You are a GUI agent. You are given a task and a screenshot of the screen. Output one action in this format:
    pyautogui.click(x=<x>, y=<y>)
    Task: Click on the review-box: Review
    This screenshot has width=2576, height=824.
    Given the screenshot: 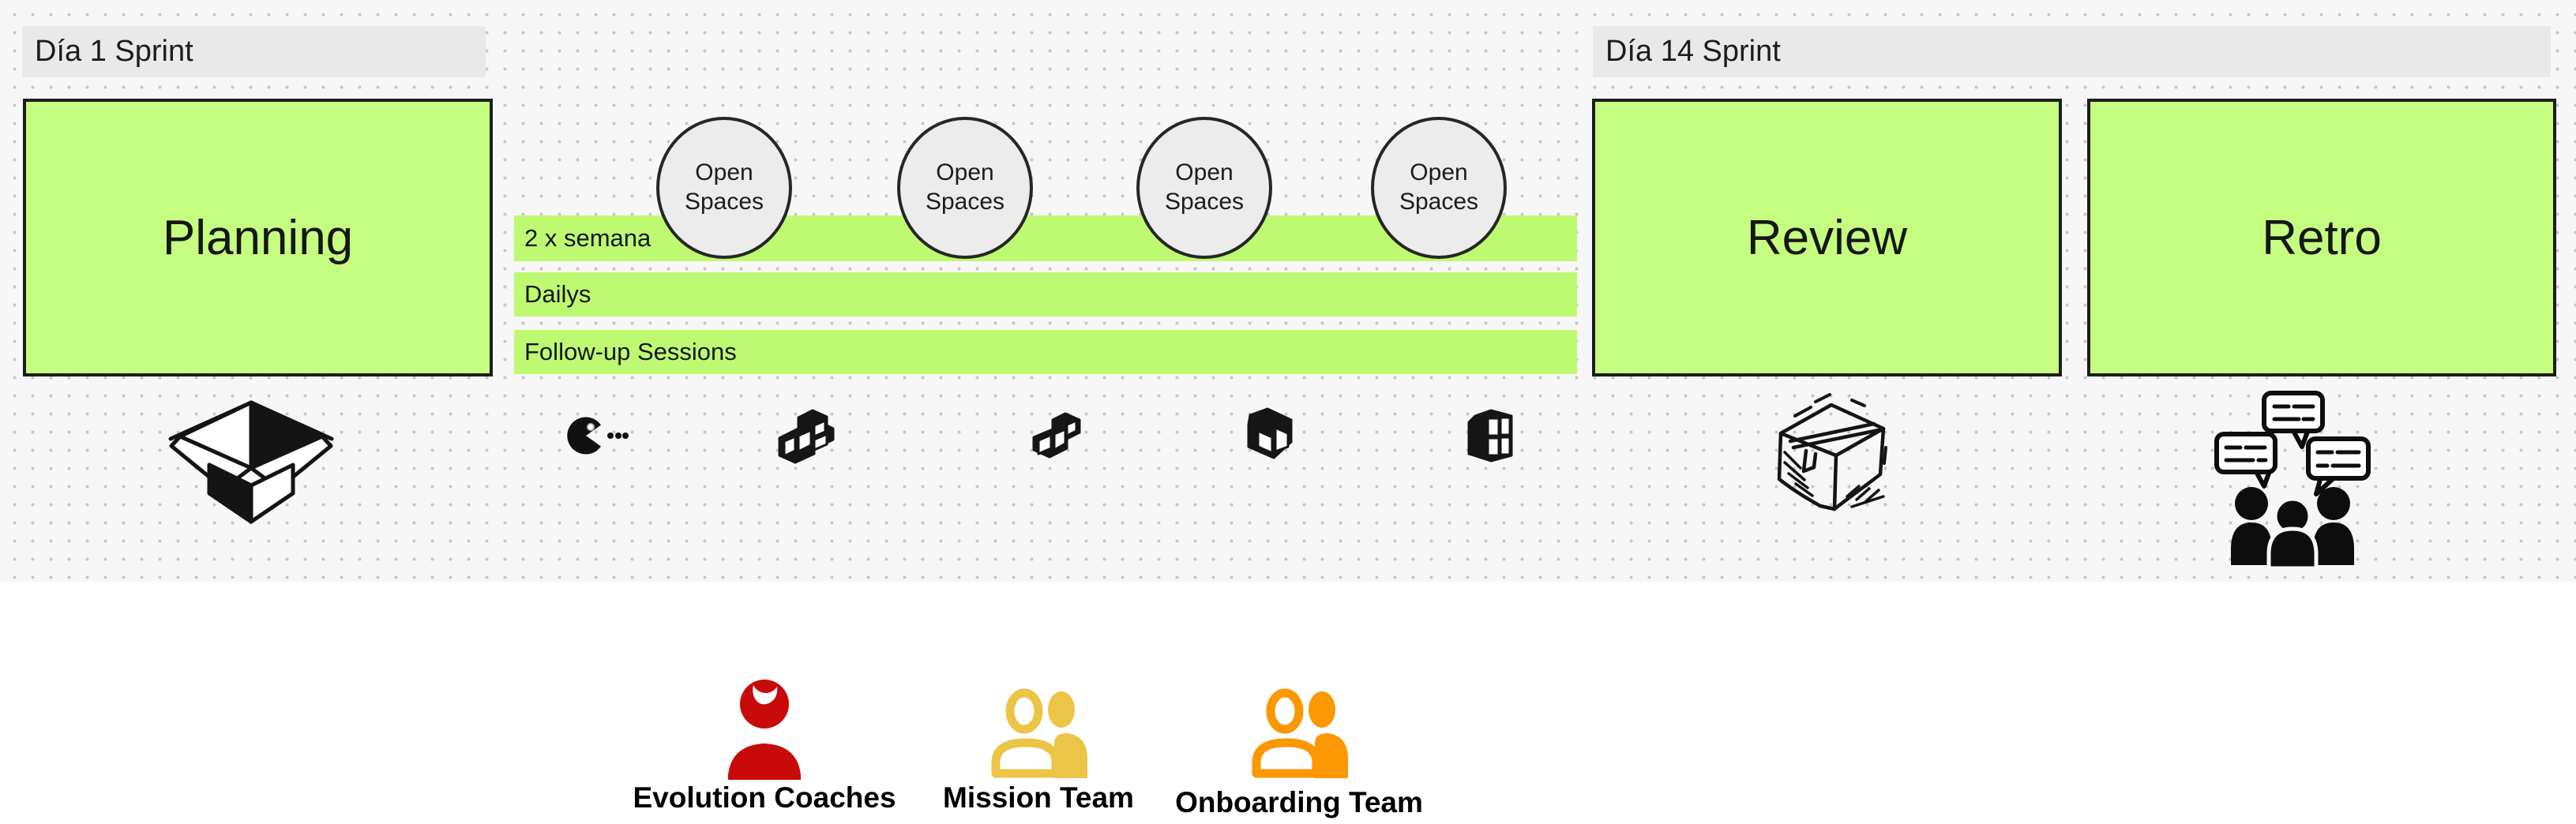 What is the action you would take?
    pyautogui.click(x=1827, y=237)
    